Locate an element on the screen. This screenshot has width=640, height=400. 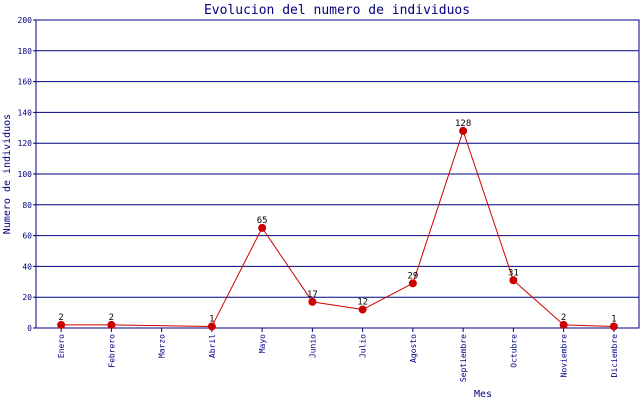
x-tick-label: Marzo is located at coordinates (162, 346).